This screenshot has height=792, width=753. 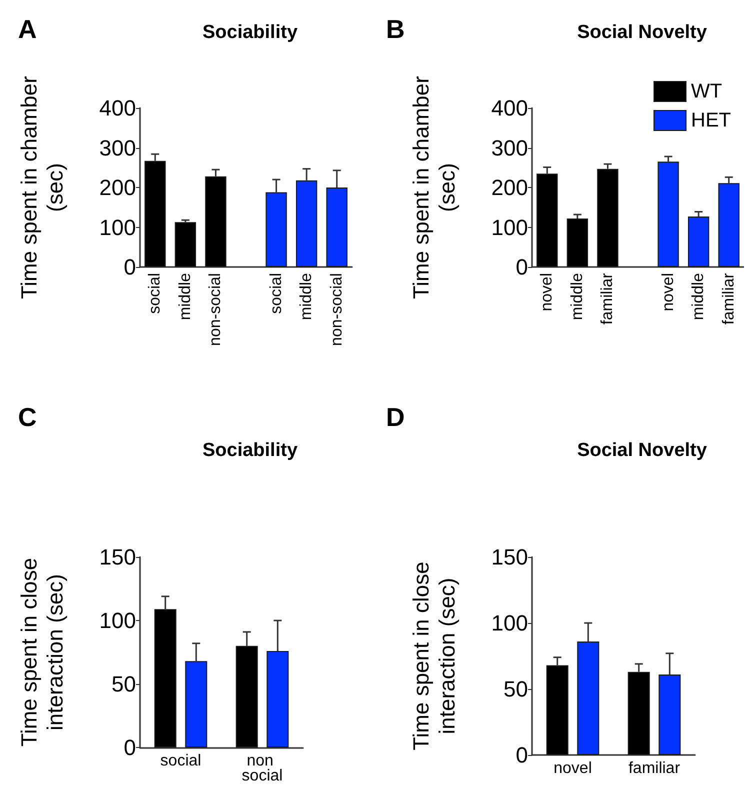 What do you see at coordinates (262, 768) in the screenshot?
I see `x-tick-label: non social` at bounding box center [262, 768].